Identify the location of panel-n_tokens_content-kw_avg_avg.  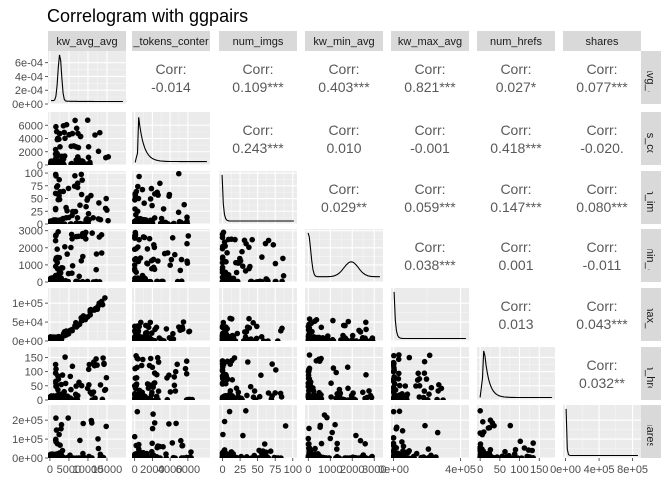
(87, 139).